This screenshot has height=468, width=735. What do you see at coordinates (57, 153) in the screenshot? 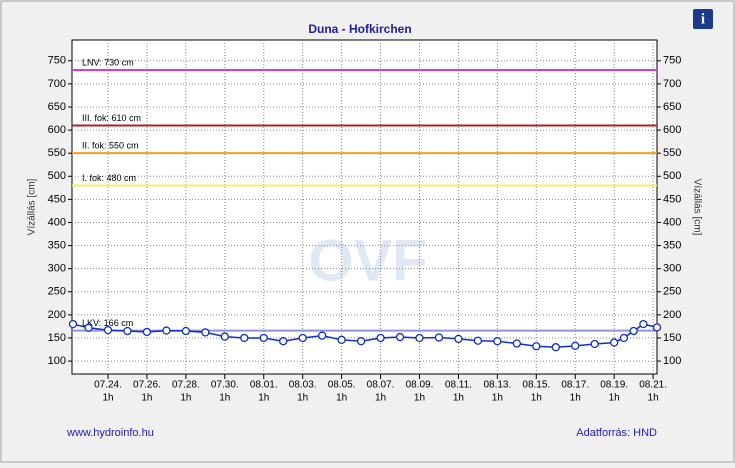
I see `y-tick-label: 550` at bounding box center [57, 153].